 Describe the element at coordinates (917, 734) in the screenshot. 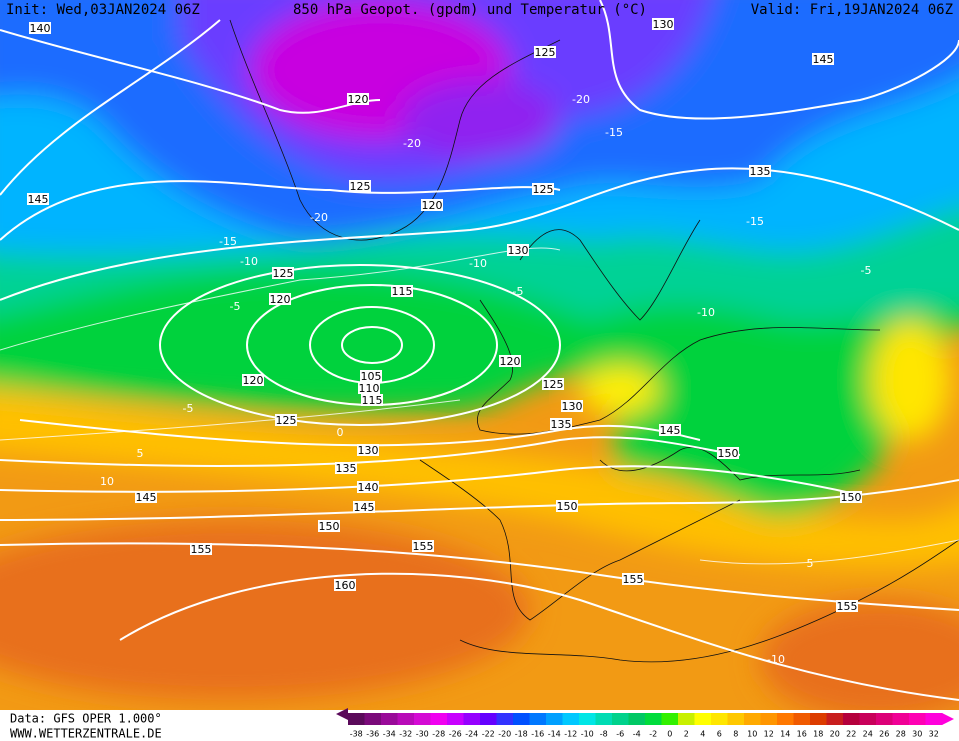

I see `colorbar-tick-label: 30` at that location.